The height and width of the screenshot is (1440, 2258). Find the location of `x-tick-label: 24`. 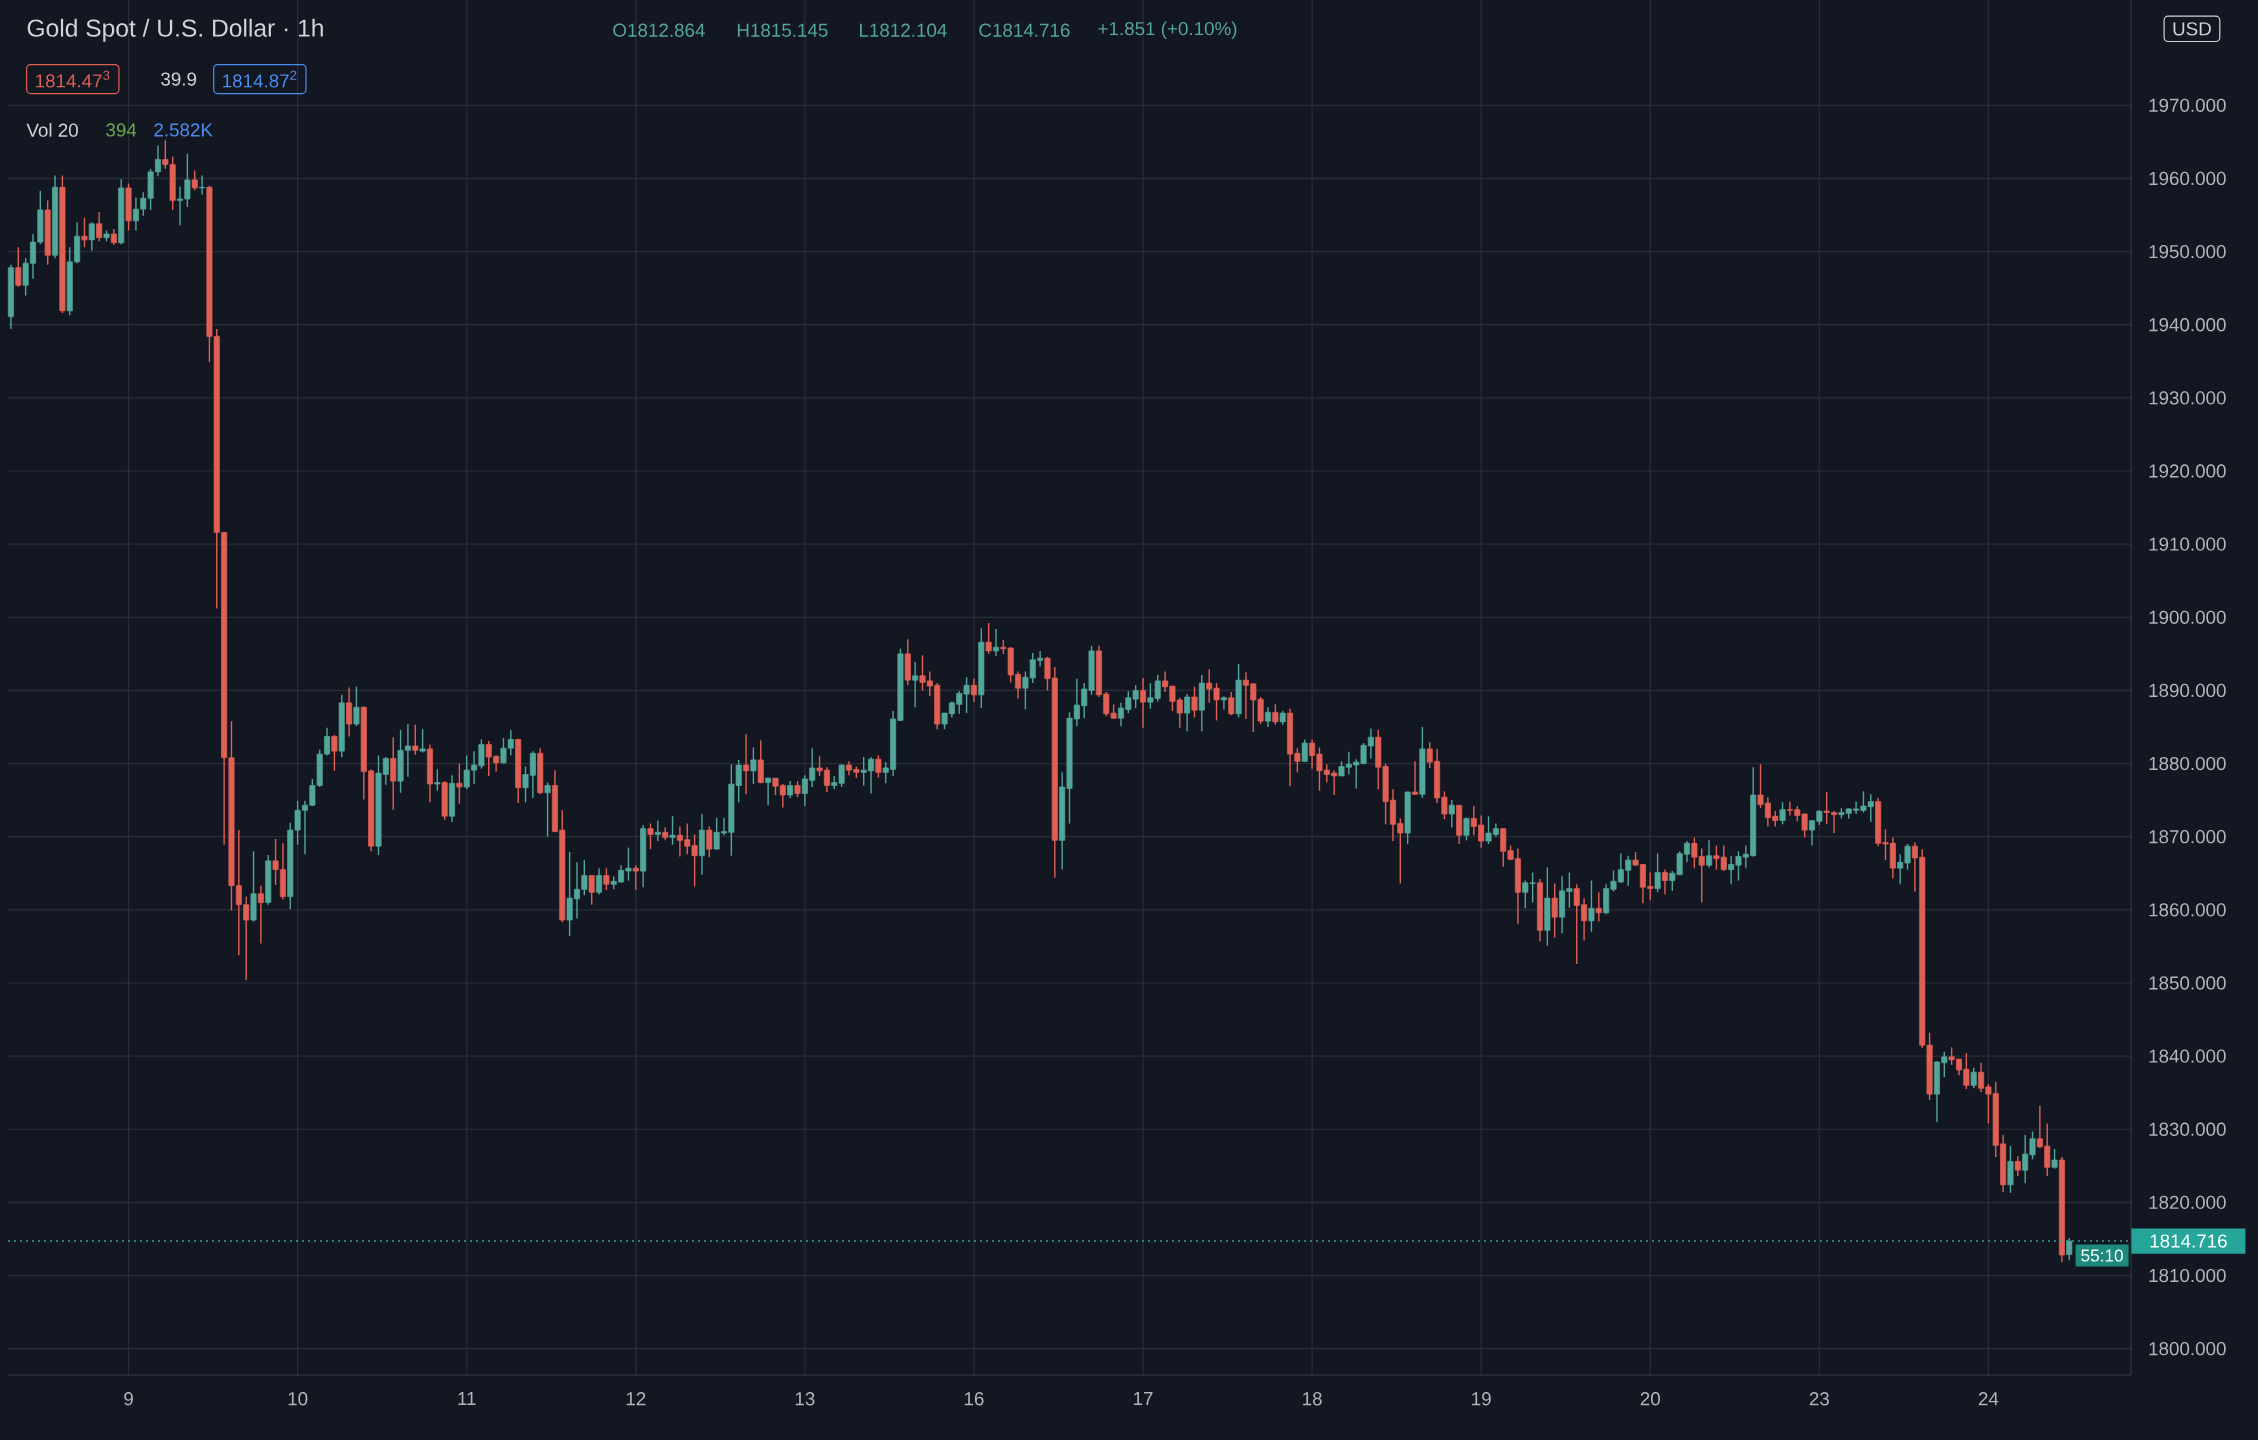

x-tick-label: 24 is located at coordinates (1988, 1399).